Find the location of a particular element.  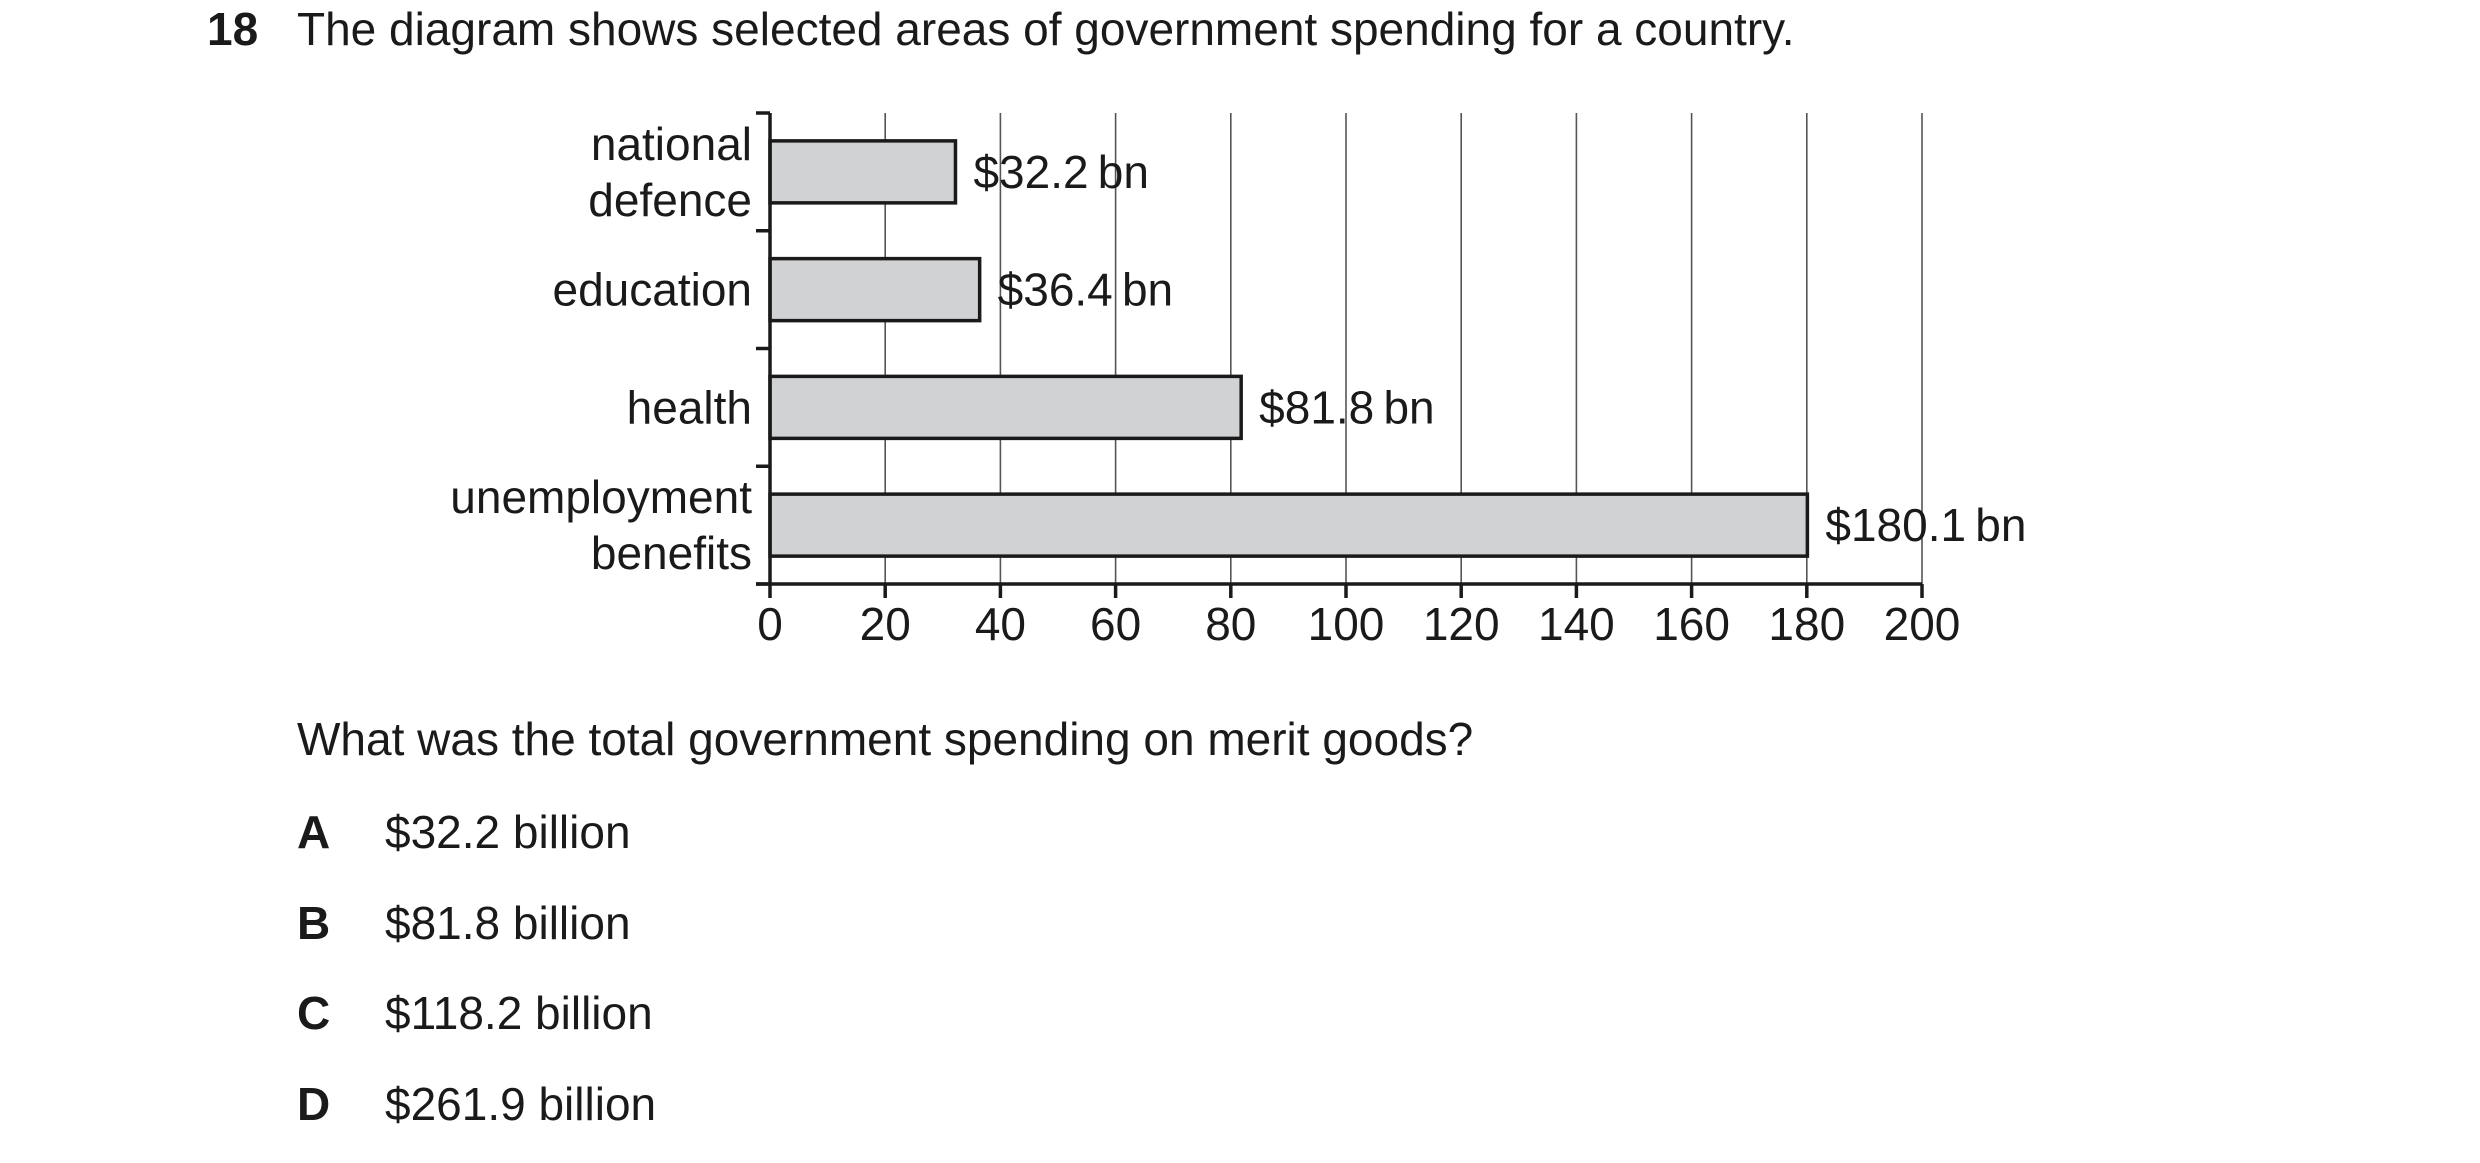

option-text: $81.8 billion is located at coordinates (508, 923).